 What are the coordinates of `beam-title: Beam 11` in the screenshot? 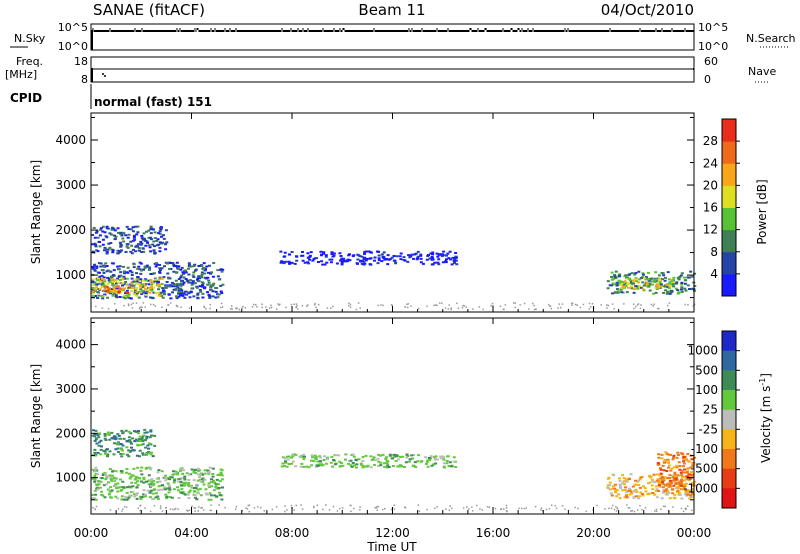 It's located at (391, 10).